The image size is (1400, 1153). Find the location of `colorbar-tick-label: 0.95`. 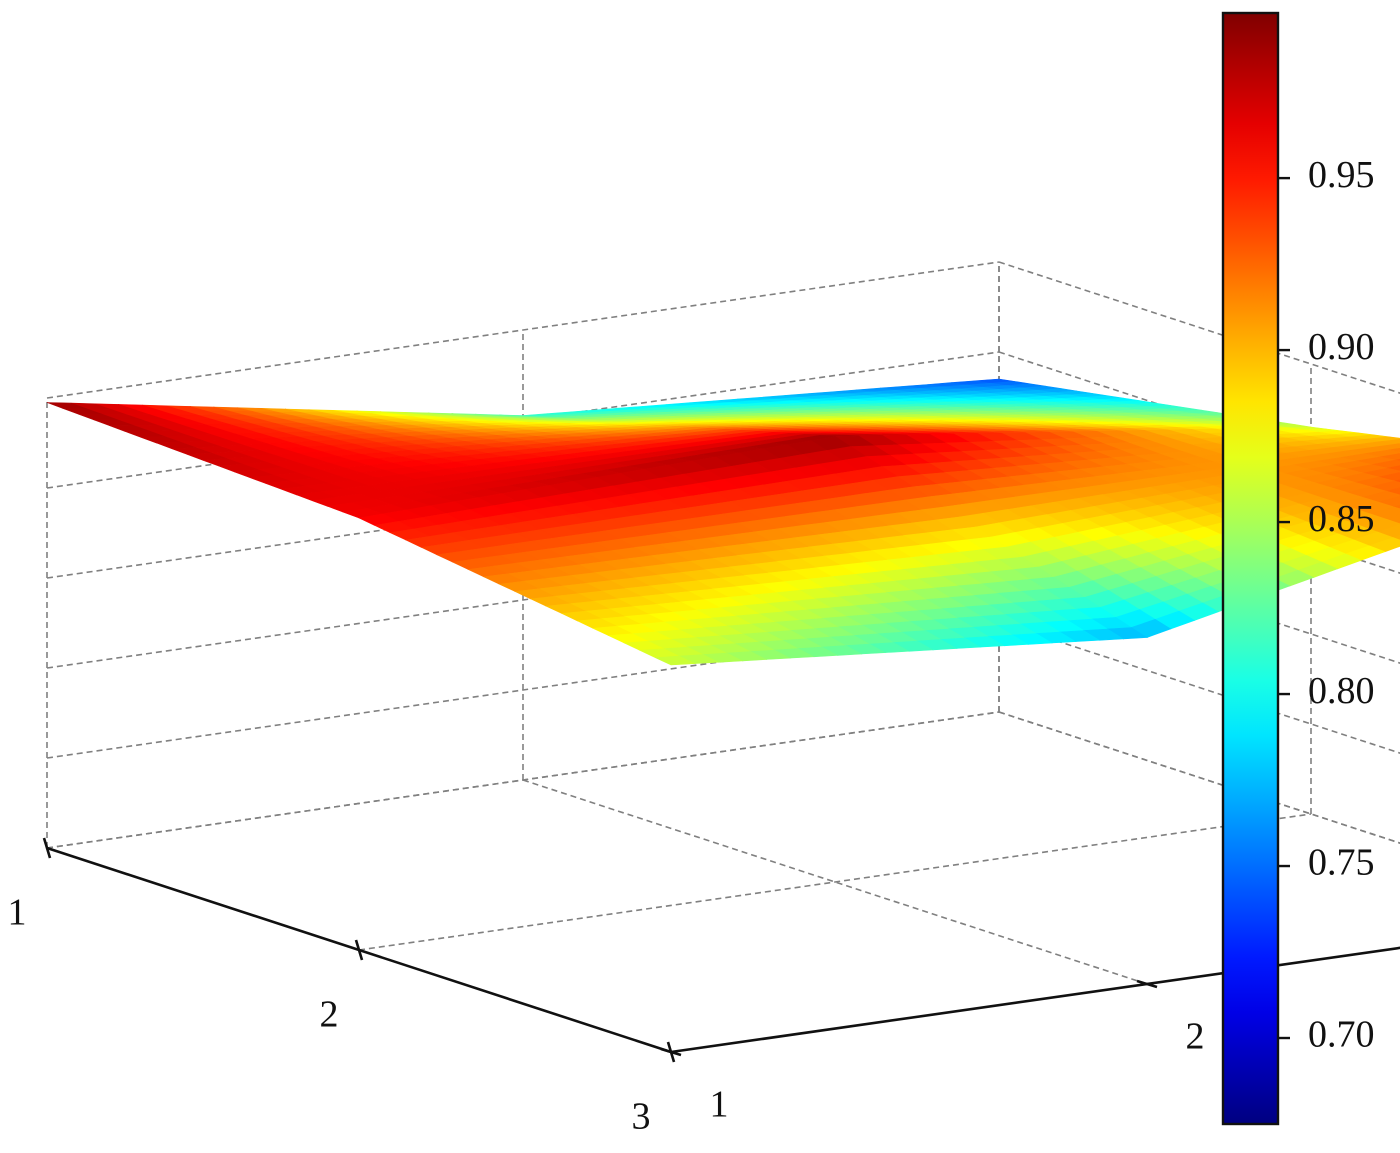

colorbar-tick-label: 0.95 is located at coordinates (1341, 175).